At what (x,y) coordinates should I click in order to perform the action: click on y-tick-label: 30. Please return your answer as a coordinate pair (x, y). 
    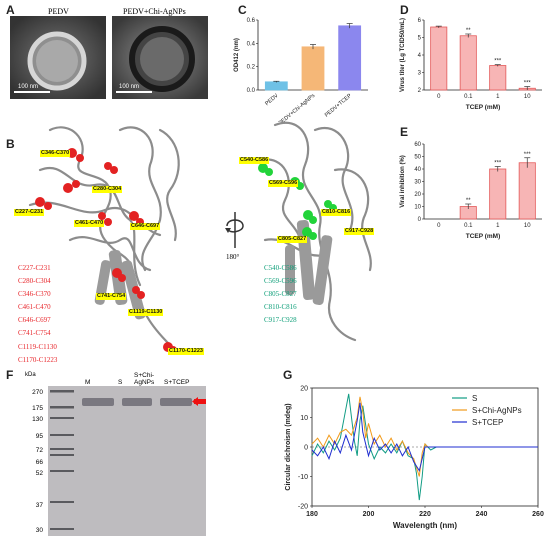
    Looking at the image, I should click on (417, 183).